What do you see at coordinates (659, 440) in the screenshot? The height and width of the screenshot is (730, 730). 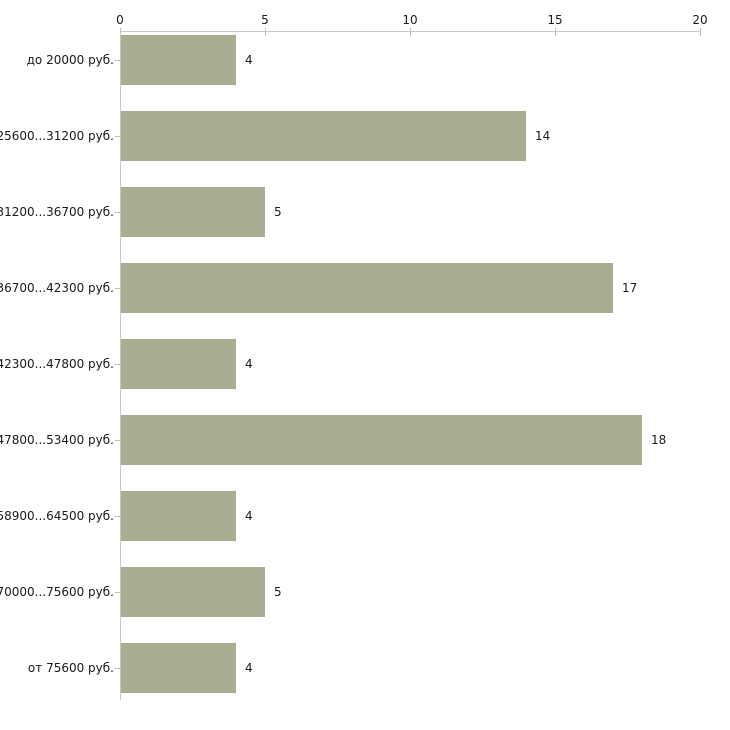 I see `value-label: 18` at bounding box center [659, 440].